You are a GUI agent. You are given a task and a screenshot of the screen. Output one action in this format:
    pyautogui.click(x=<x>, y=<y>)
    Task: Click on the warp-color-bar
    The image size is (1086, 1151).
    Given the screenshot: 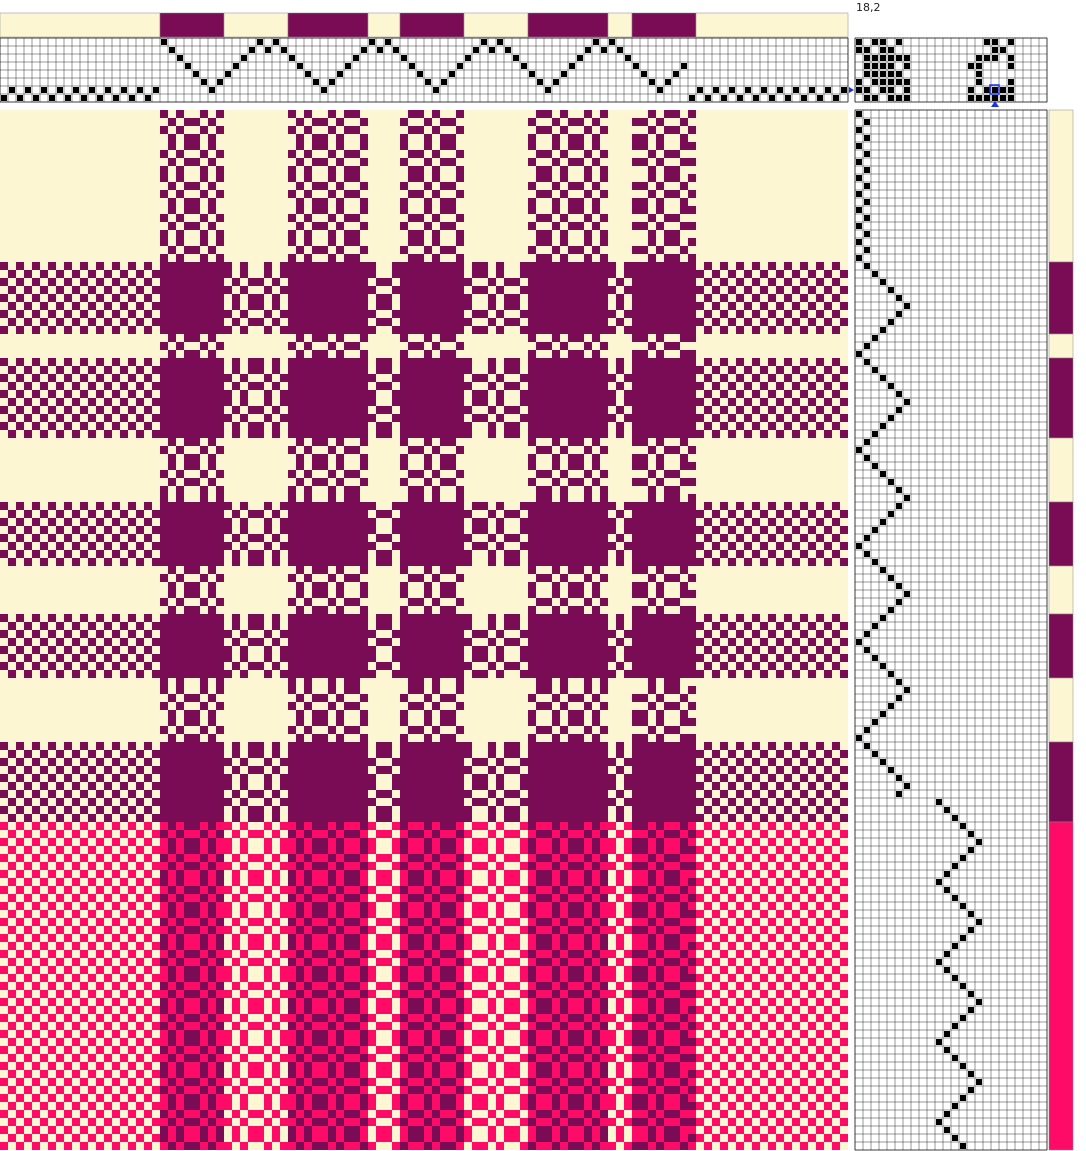 What is the action you would take?
    pyautogui.click(x=424, y=25)
    